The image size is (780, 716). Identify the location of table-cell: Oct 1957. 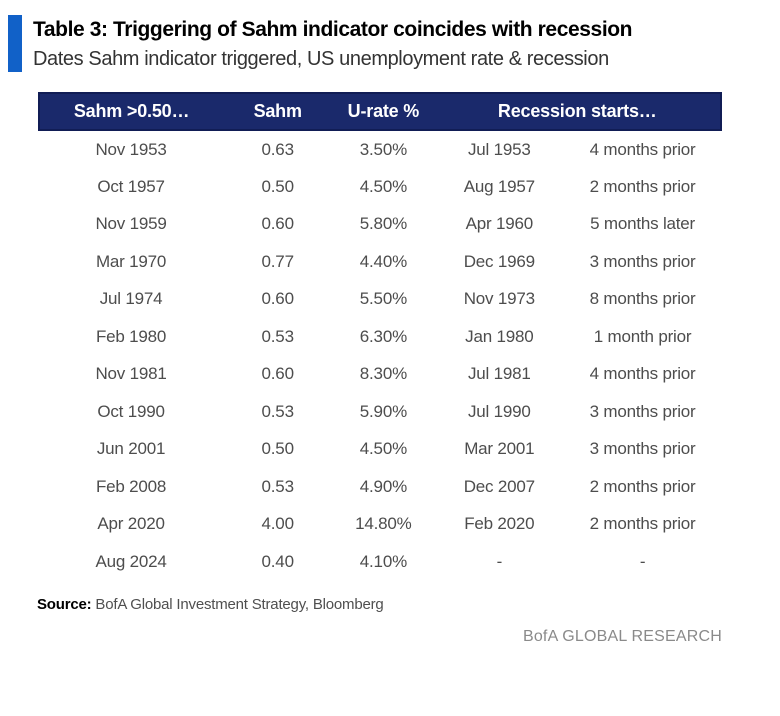
(131, 186).